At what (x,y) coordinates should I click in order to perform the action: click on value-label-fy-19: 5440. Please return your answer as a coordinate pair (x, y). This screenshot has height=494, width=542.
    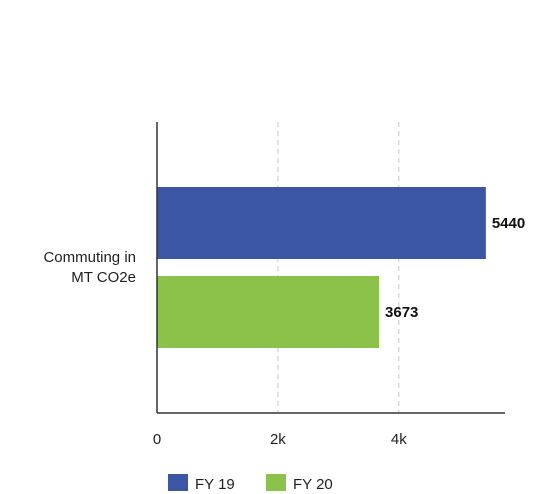
    Looking at the image, I should click on (508, 223).